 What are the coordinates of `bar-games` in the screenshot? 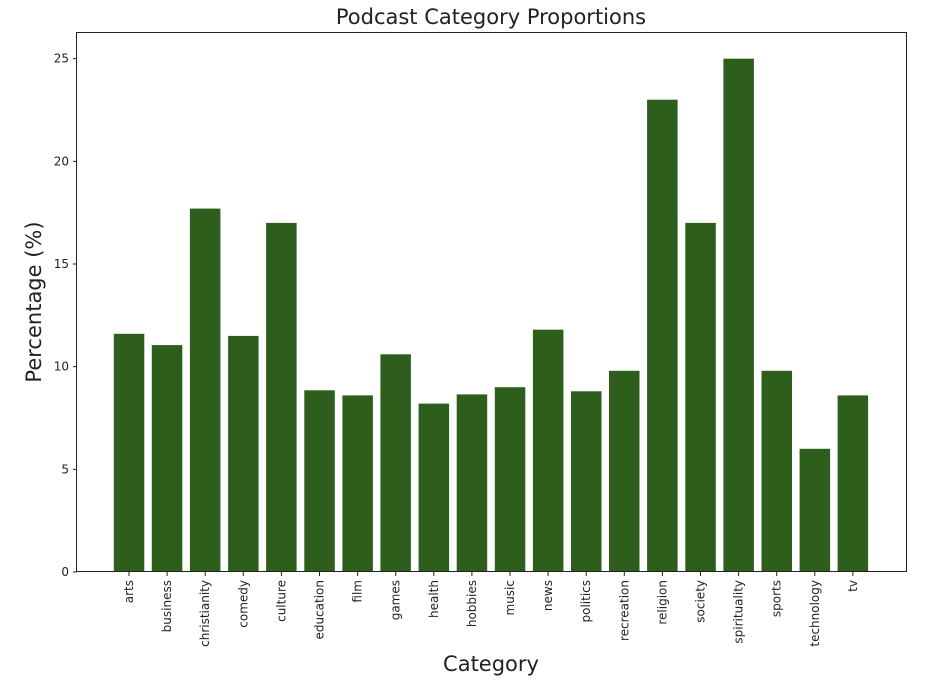 It's located at (395, 463).